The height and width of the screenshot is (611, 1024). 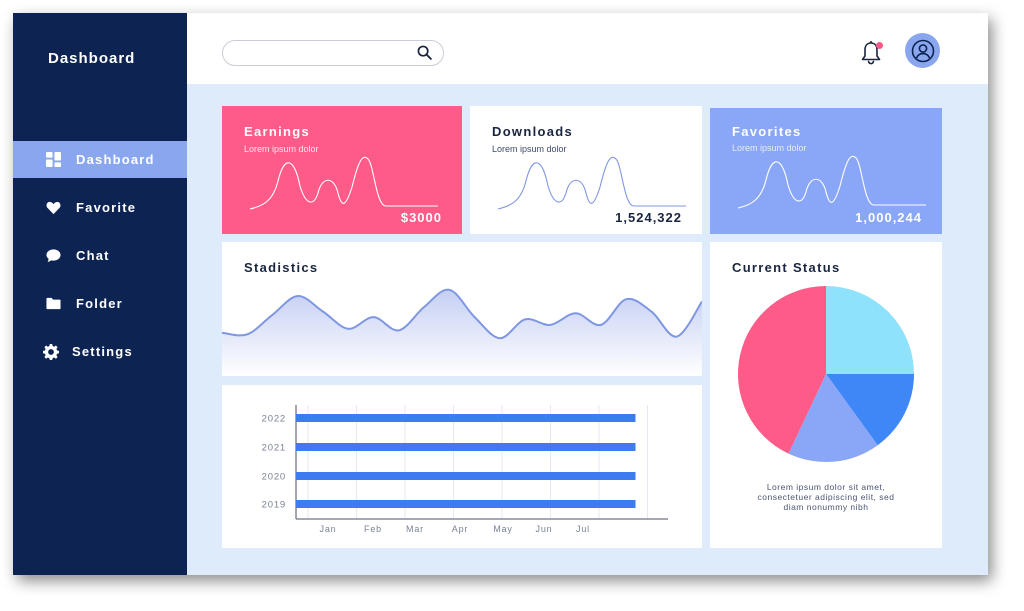 I want to click on sidebar-item-label: Dashboard, so click(x=115, y=159).